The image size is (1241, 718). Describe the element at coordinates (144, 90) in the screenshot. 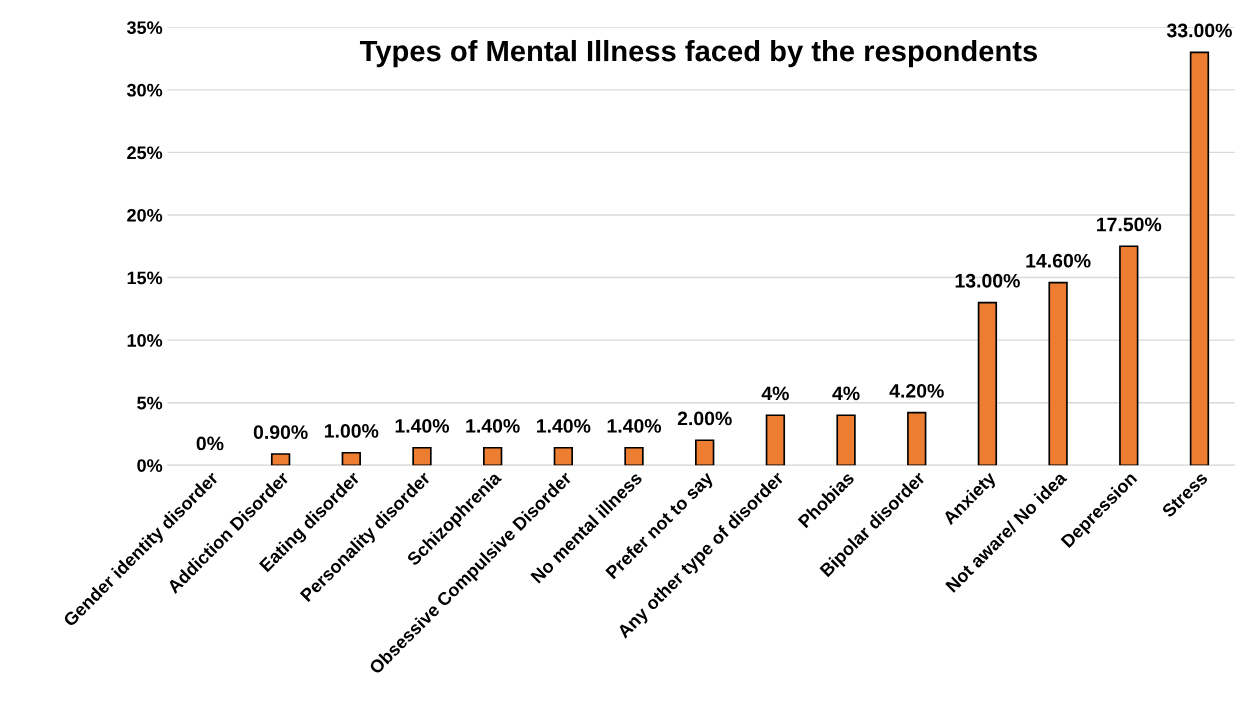

I see `y-tick-label: 30%` at that location.